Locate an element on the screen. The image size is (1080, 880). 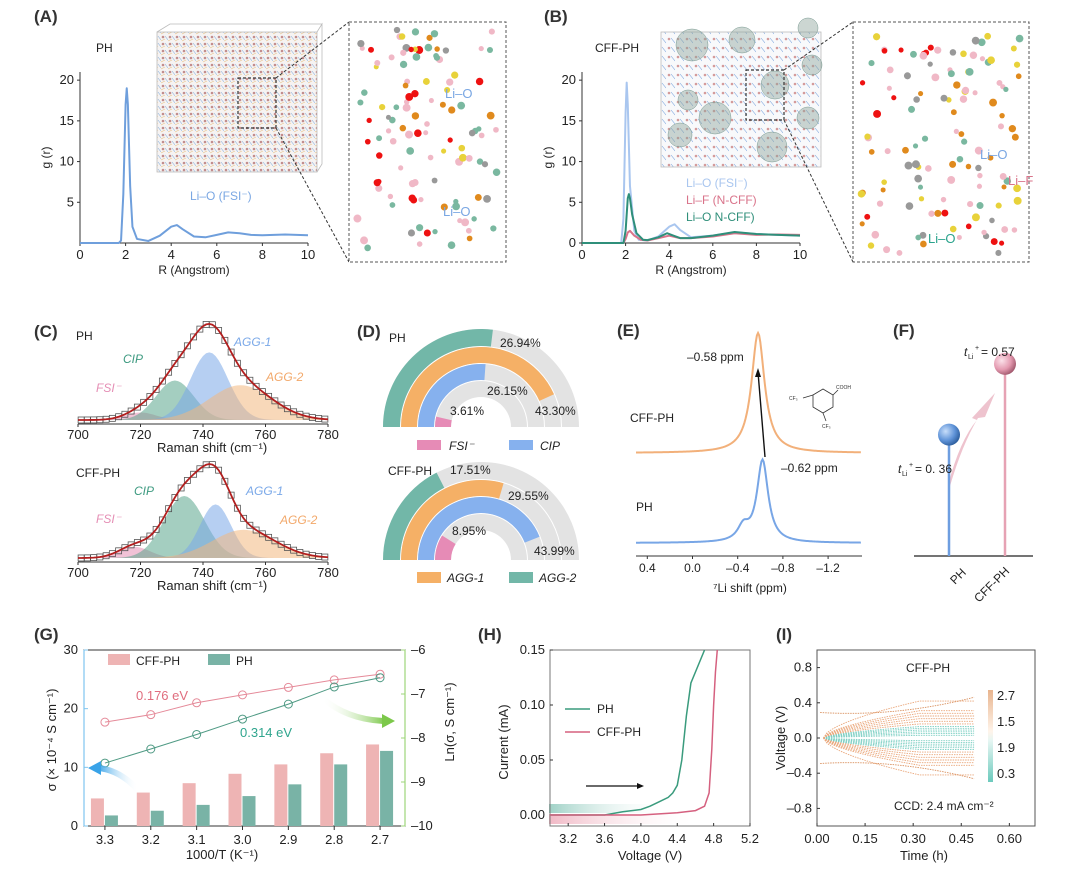
zoom-label-li-f: Li–F is located at coordinates (1020, 180).